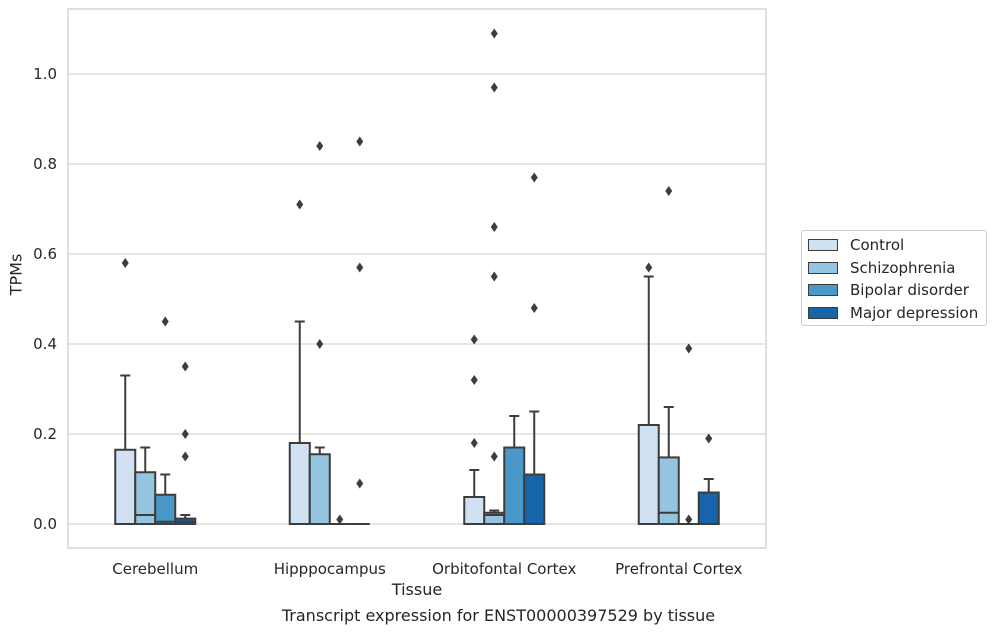 This screenshot has width=997, height=634. I want to click on y-tick-label: 0.2, so click(45, 434).